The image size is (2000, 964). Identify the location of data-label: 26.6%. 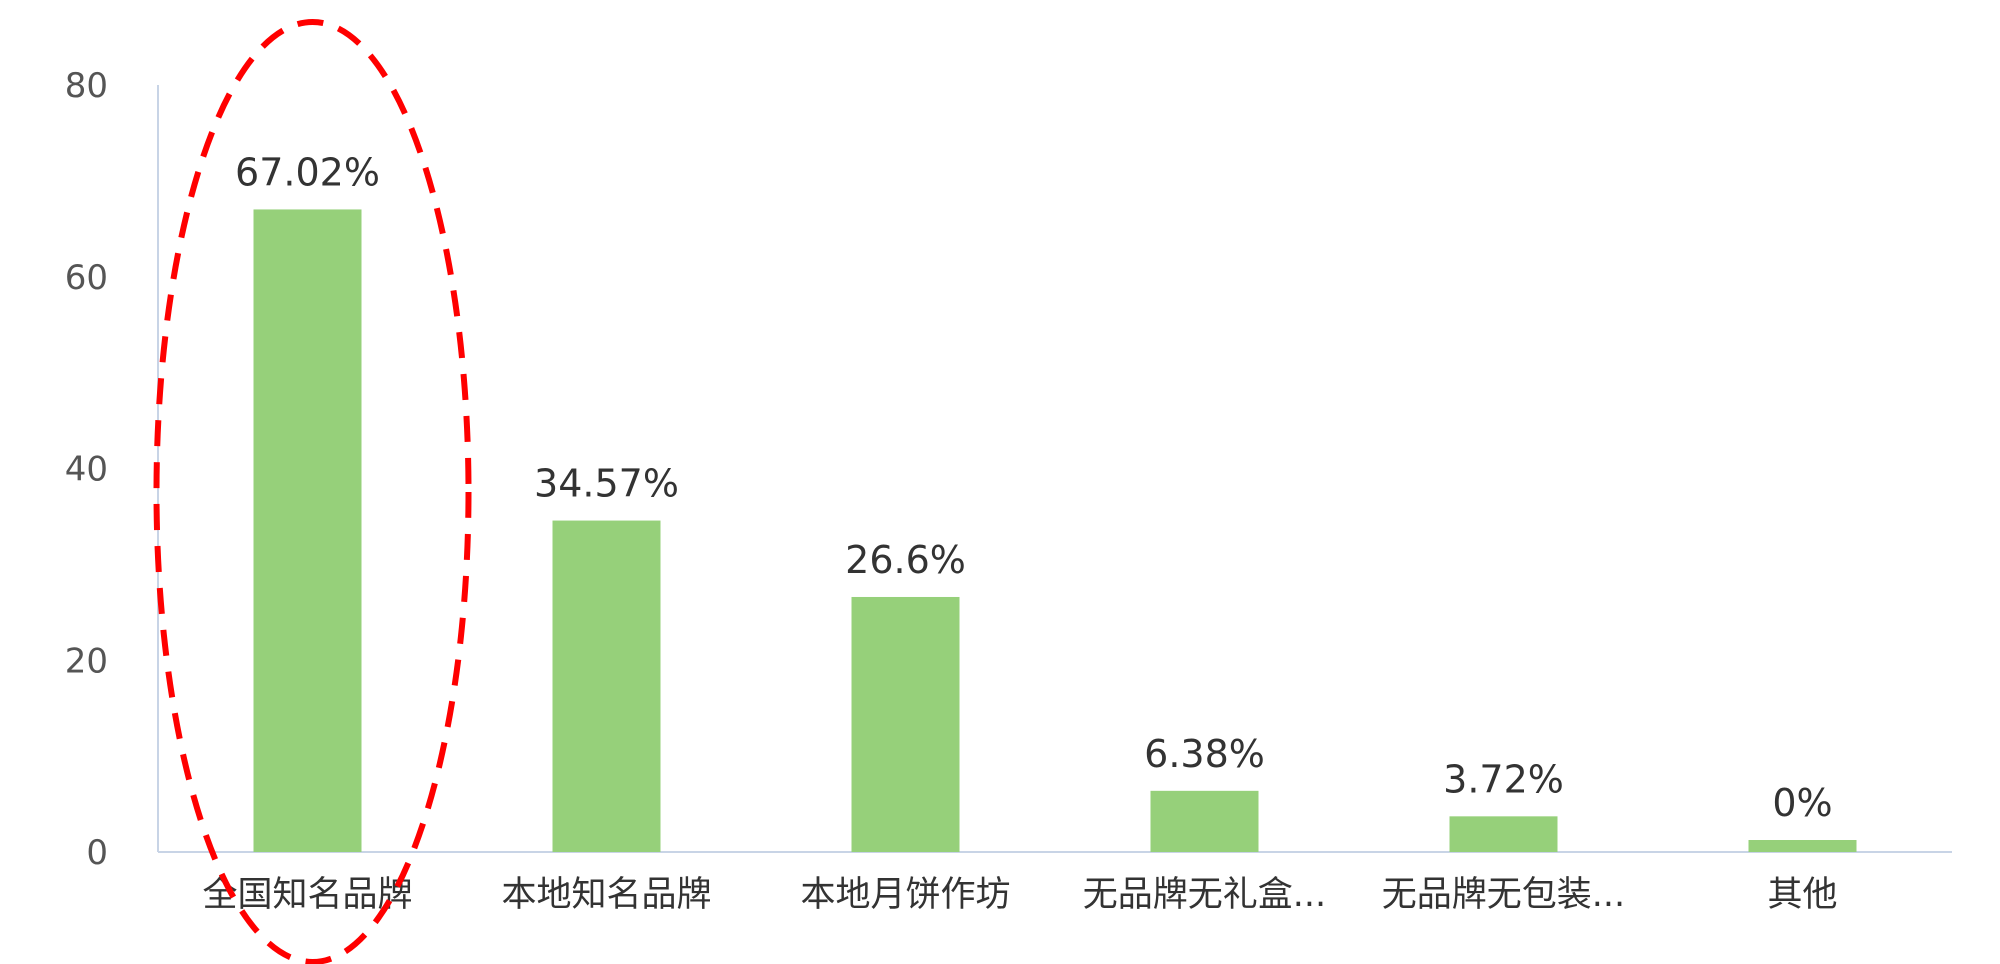
(905, 560).